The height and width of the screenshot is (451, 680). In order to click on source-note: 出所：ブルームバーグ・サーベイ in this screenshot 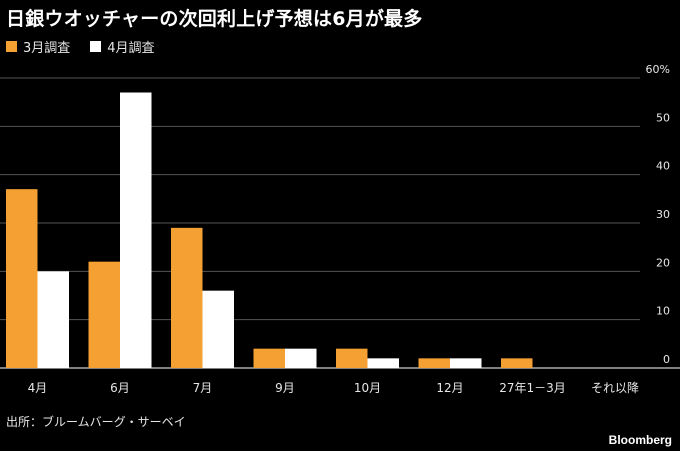, I will do `click(96, 422)`.